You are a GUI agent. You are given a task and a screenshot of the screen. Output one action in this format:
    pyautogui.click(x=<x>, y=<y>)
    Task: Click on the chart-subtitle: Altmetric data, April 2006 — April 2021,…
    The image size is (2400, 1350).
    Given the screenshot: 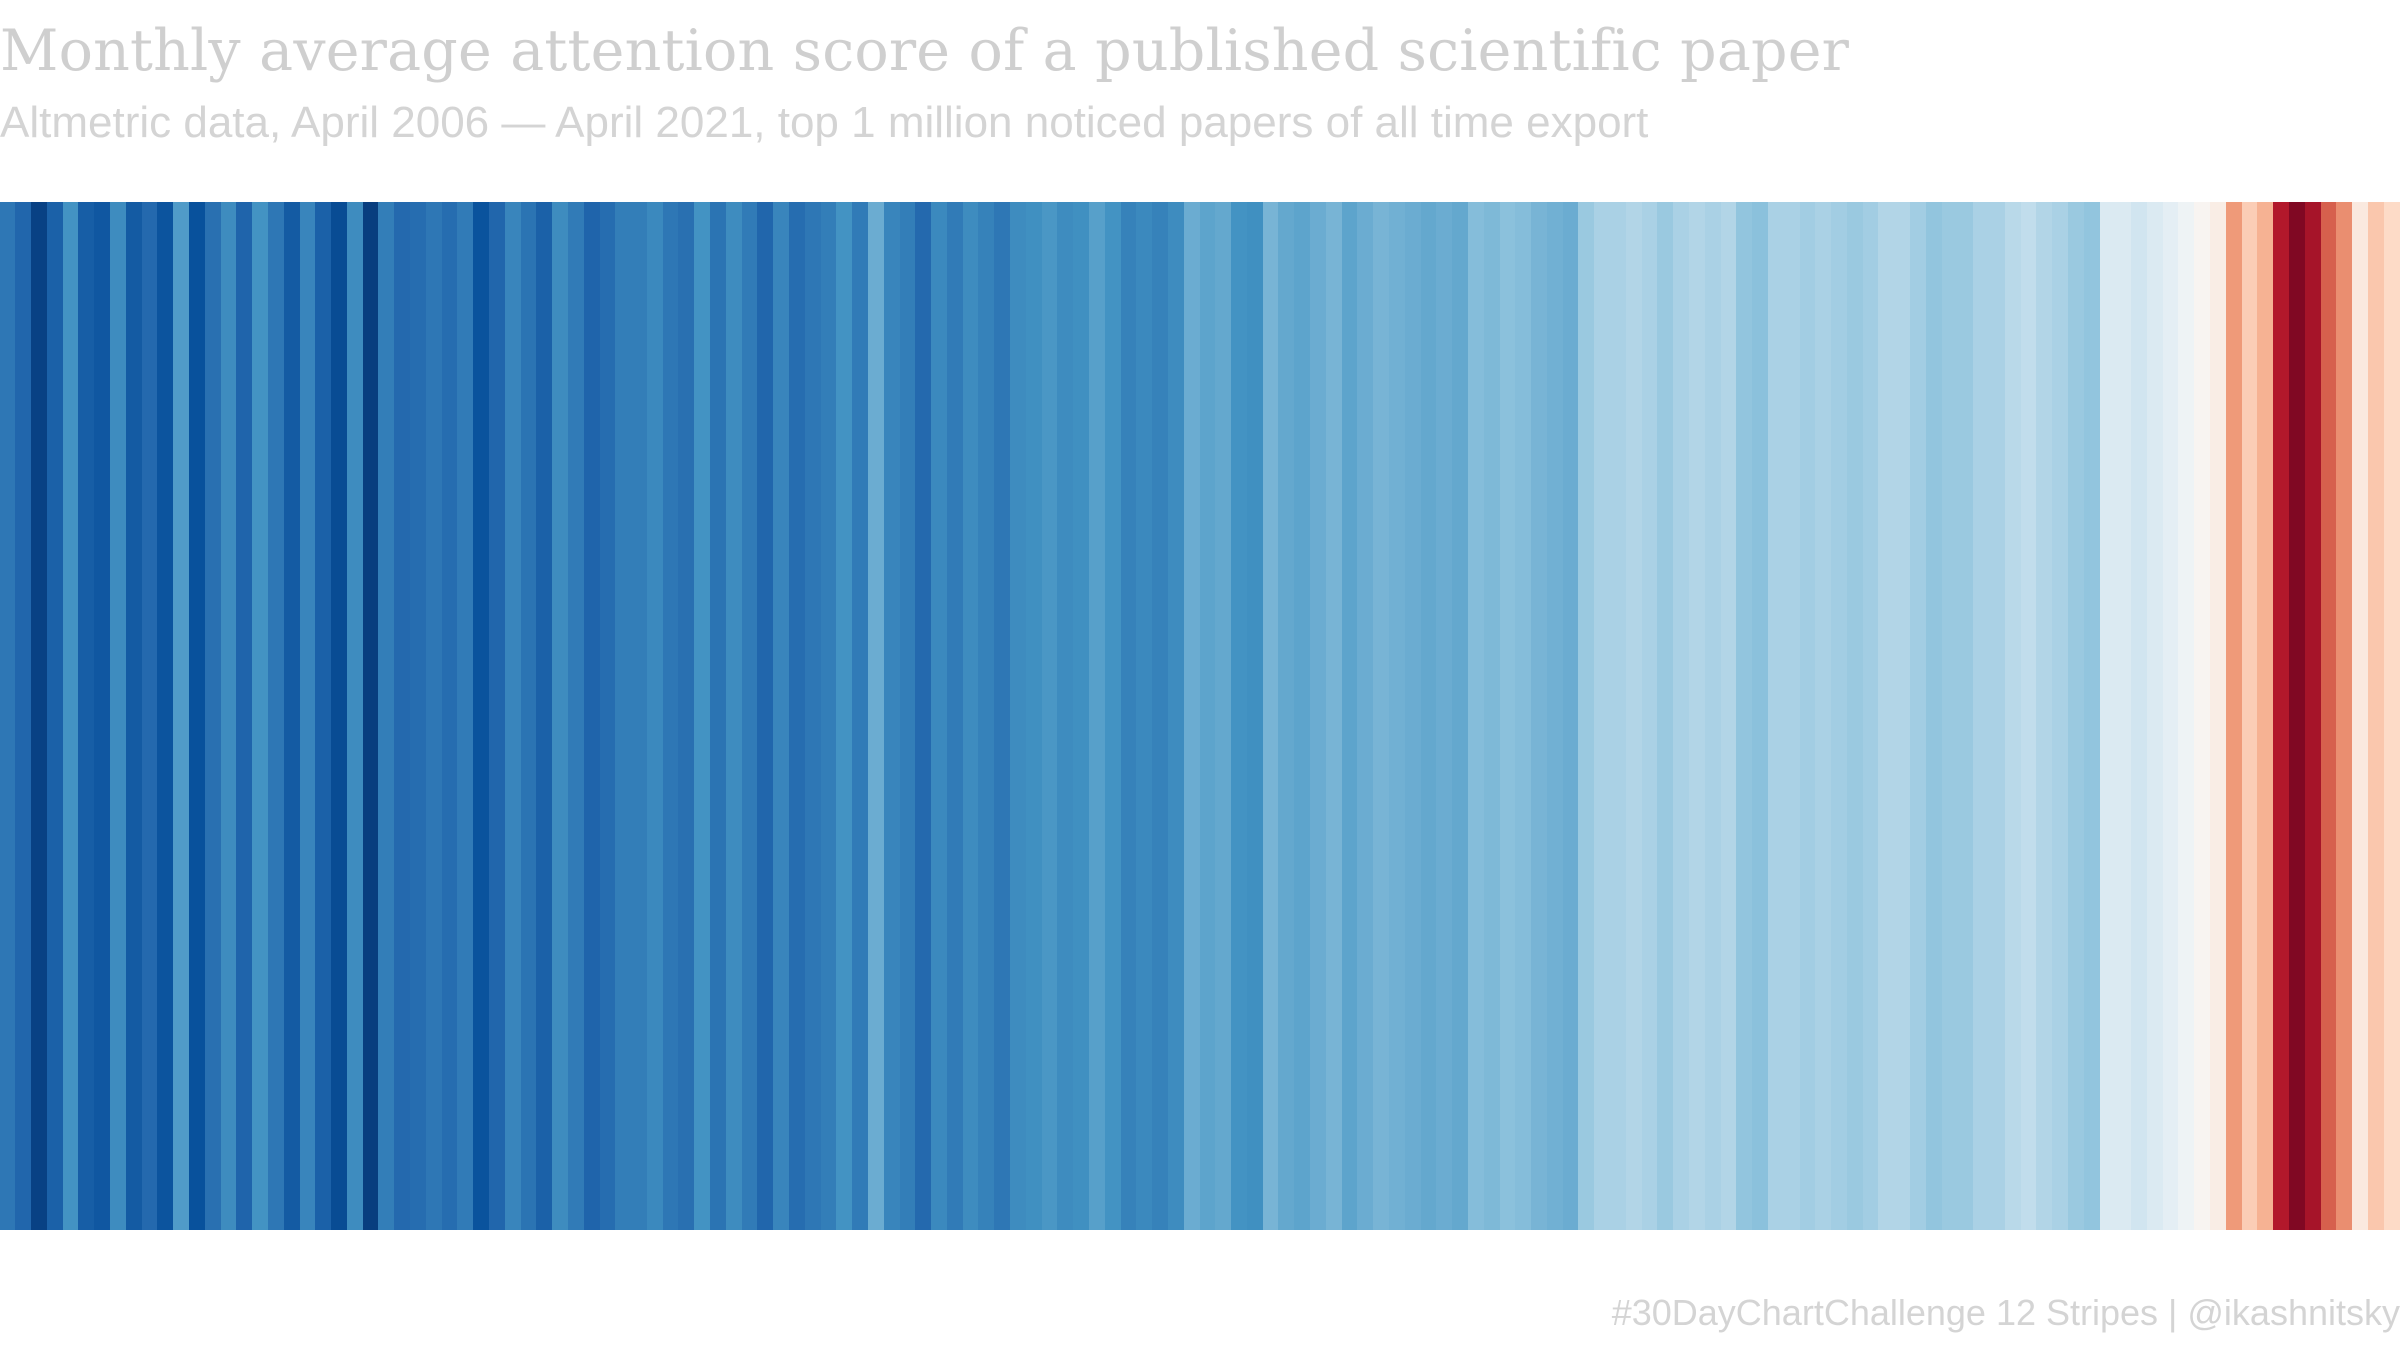 What is the action you would take?
    pyautogui.click(x=824, y=122)
    